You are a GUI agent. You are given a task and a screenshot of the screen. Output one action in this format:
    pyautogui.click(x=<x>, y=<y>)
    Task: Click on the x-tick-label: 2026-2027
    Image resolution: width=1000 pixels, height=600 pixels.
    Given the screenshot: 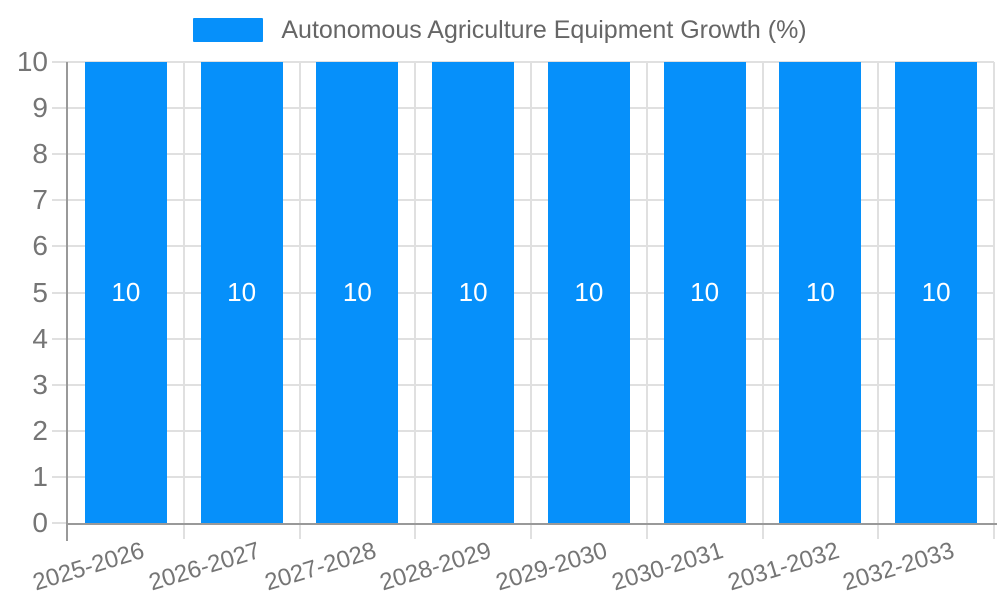 What is the action you would take?
    pyautogui.click(x=204, y=567)
    